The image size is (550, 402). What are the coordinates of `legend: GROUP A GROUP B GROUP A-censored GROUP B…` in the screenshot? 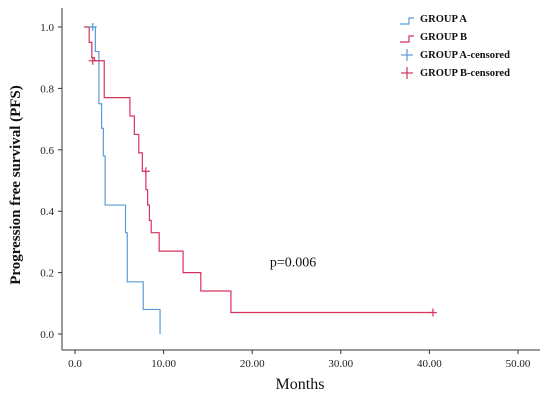 It's located at (455, 46).